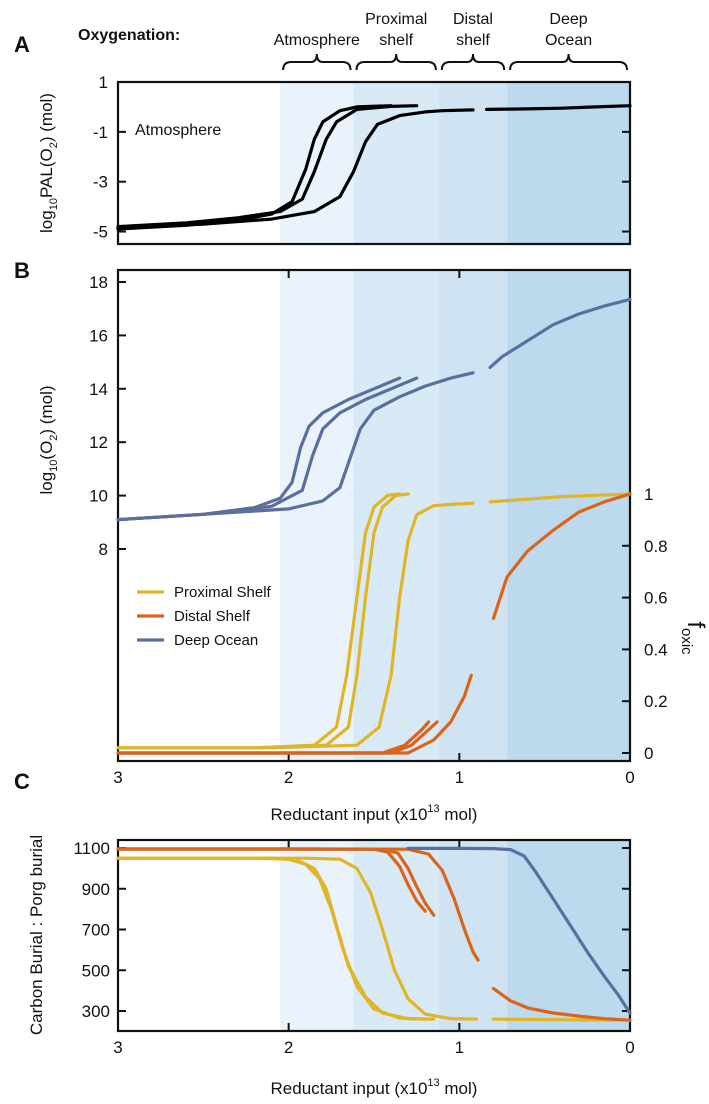  I want to click on B-yticks-label-2: 12, so click(98, 442).